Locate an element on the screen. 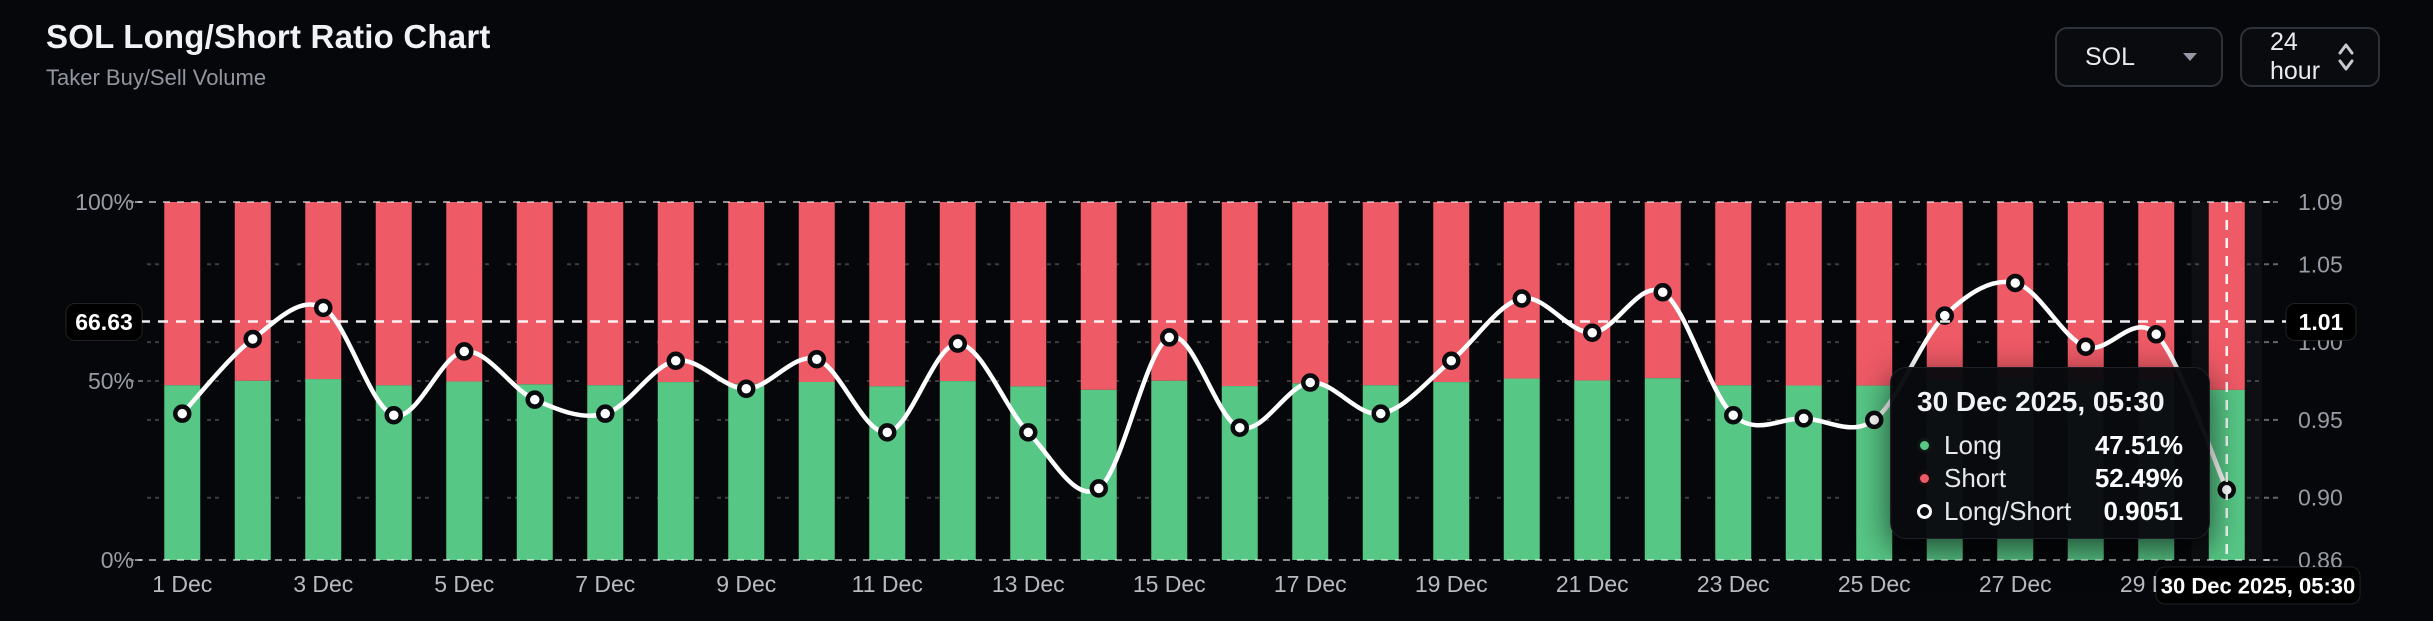  axis-tick-label: 66.63 is located at coordinates (104, 322).